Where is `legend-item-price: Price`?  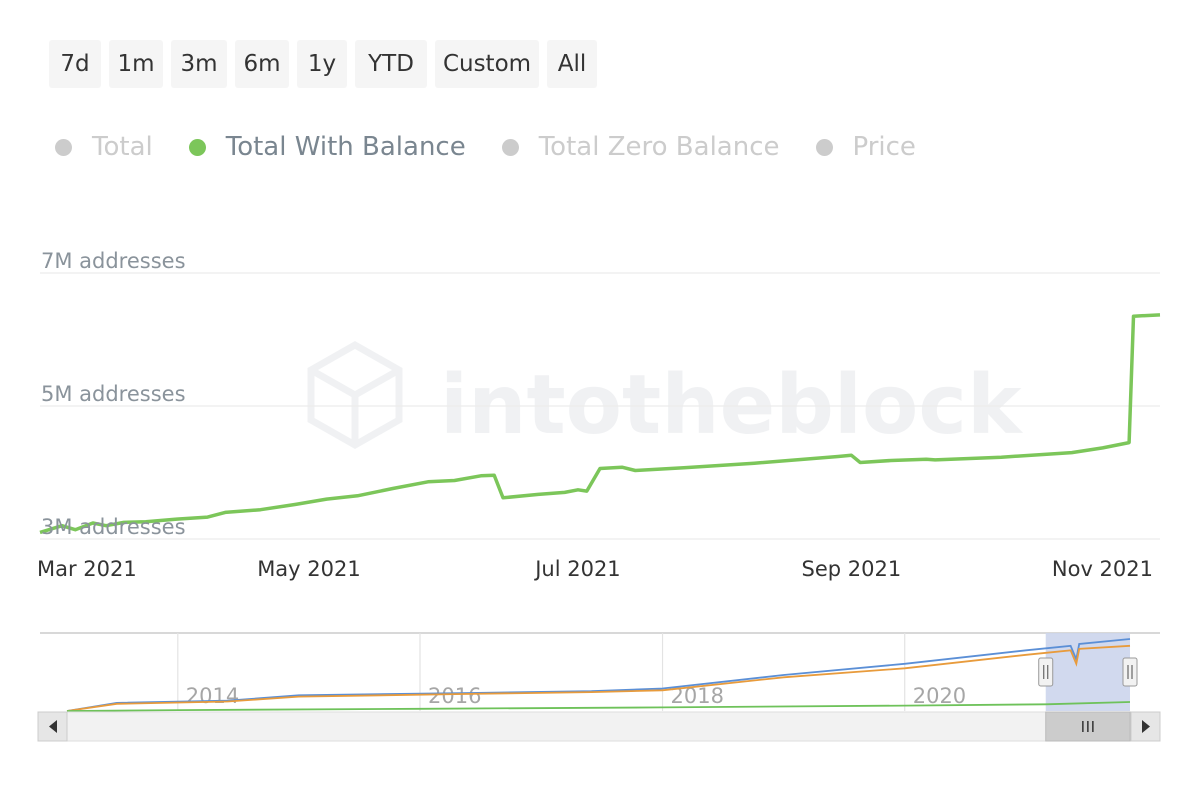
legend-item-price: Price is located at coordinates (865, 147).